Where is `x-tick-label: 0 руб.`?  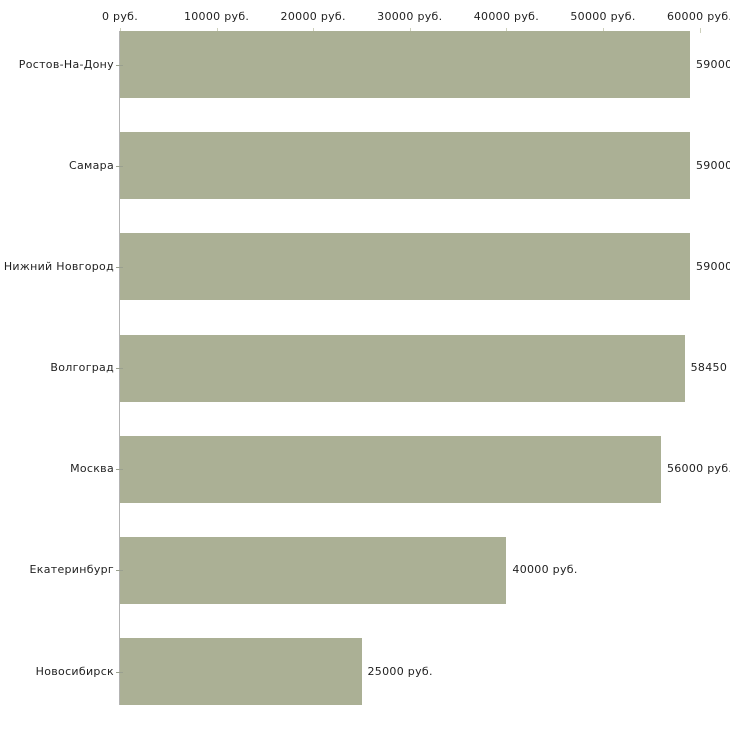
x-tick-label: 0 руб. is located at coordinates (120, 16).